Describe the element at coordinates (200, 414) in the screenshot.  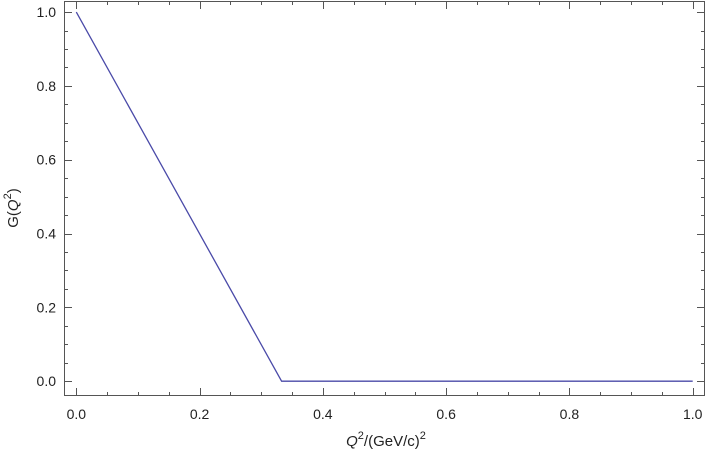
I see `x-tick-label: 0.2` at that location.